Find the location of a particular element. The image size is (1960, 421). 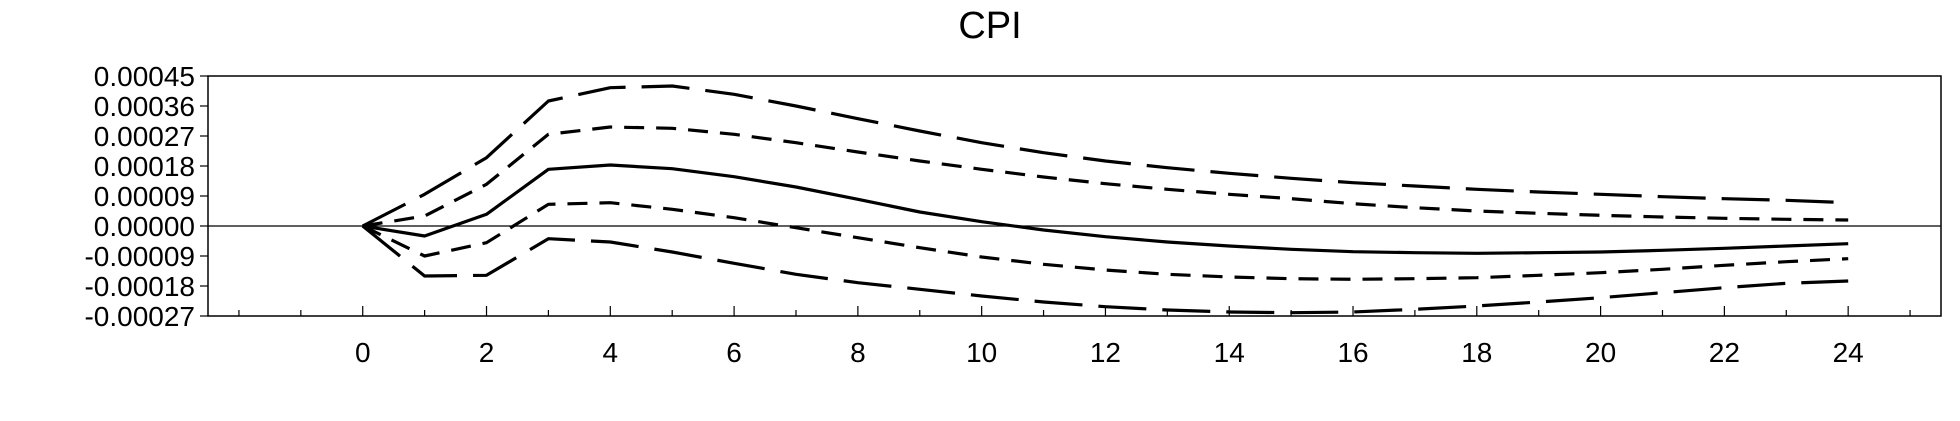

x-tick-label: 16 is located at coordinates (1352, 352).